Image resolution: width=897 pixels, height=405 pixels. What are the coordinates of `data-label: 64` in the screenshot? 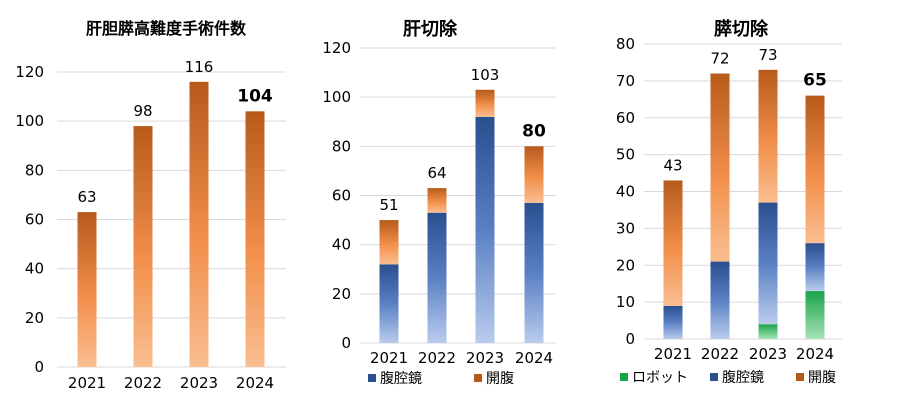 It's located at (436, 173).